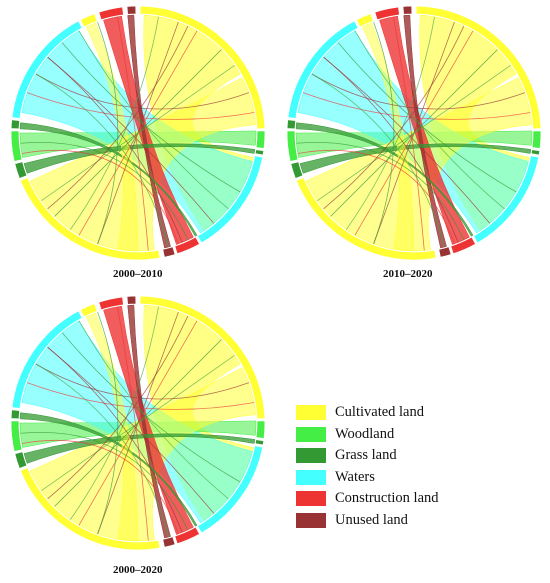 The height and width of the screenshot is (583, 550). Describe the element at coordinates (355, 476) in the screenshot. I see `legend-label-waters: Waters` at that location.